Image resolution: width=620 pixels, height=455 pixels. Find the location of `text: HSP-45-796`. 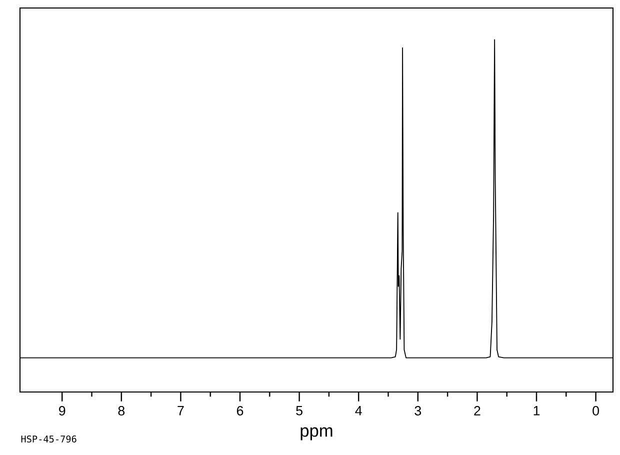

text: HSP-45-796 is located at coordinates (48, 439).